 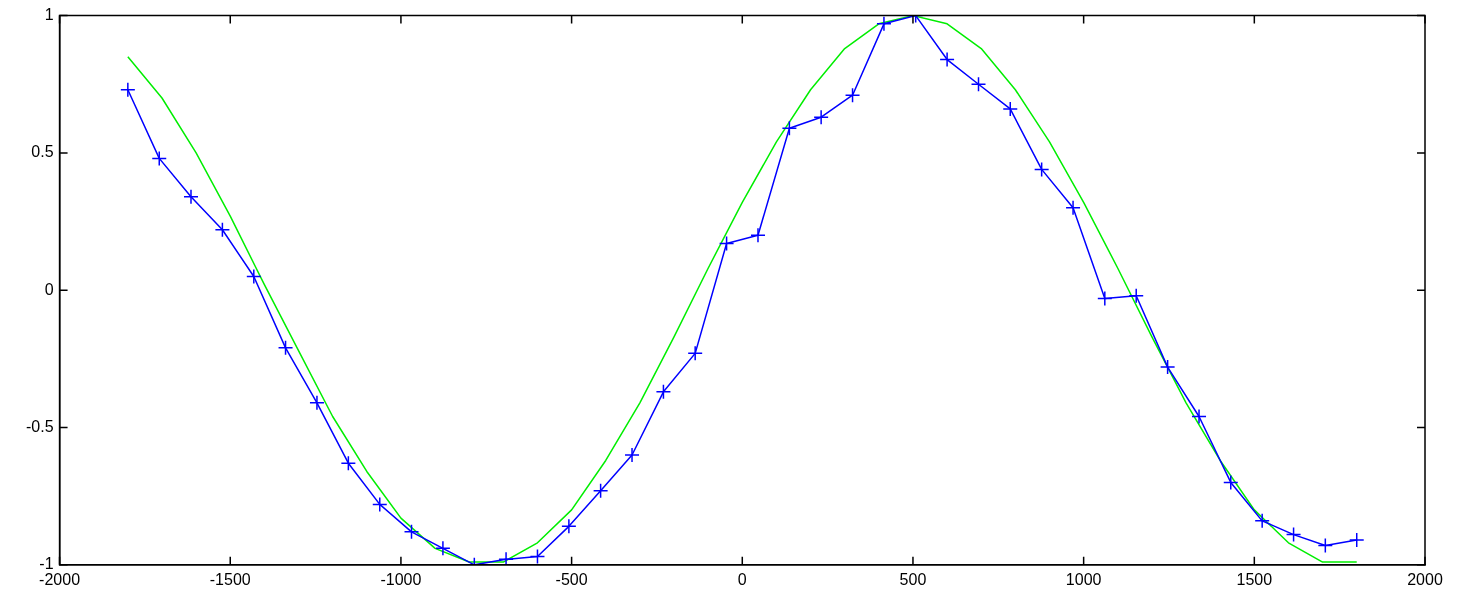 I want to click on y-tick-label: -0.5, so click(x=39, y=426).